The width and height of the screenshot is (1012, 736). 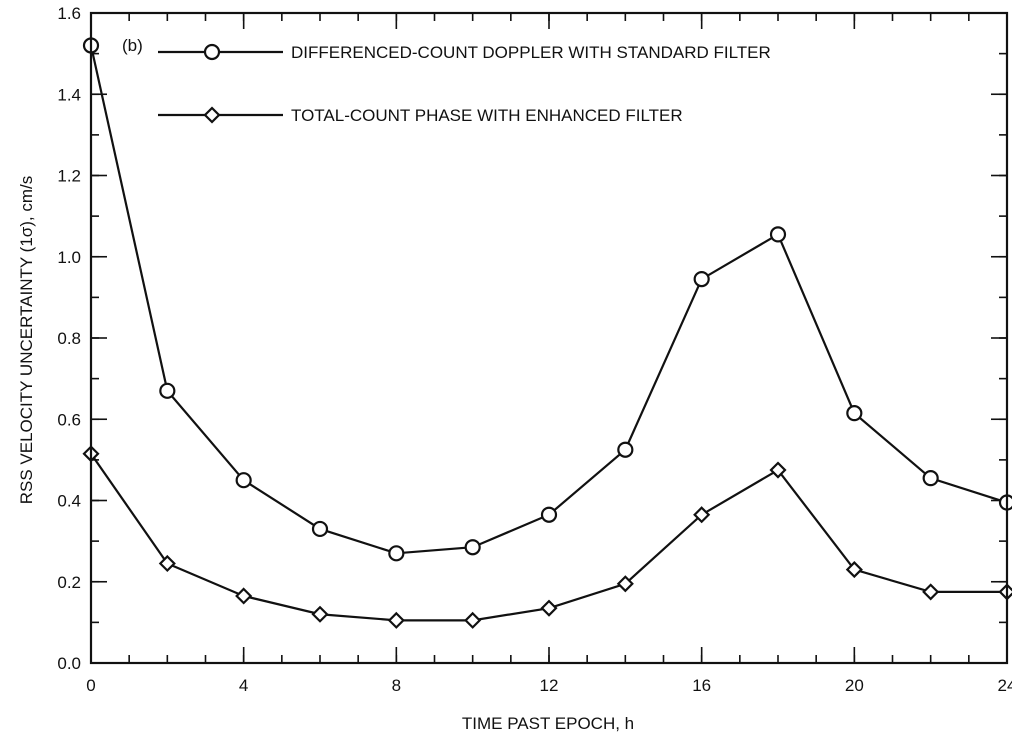 I want to click on y-tick-label: 0.6, so click(x=69, y=419).